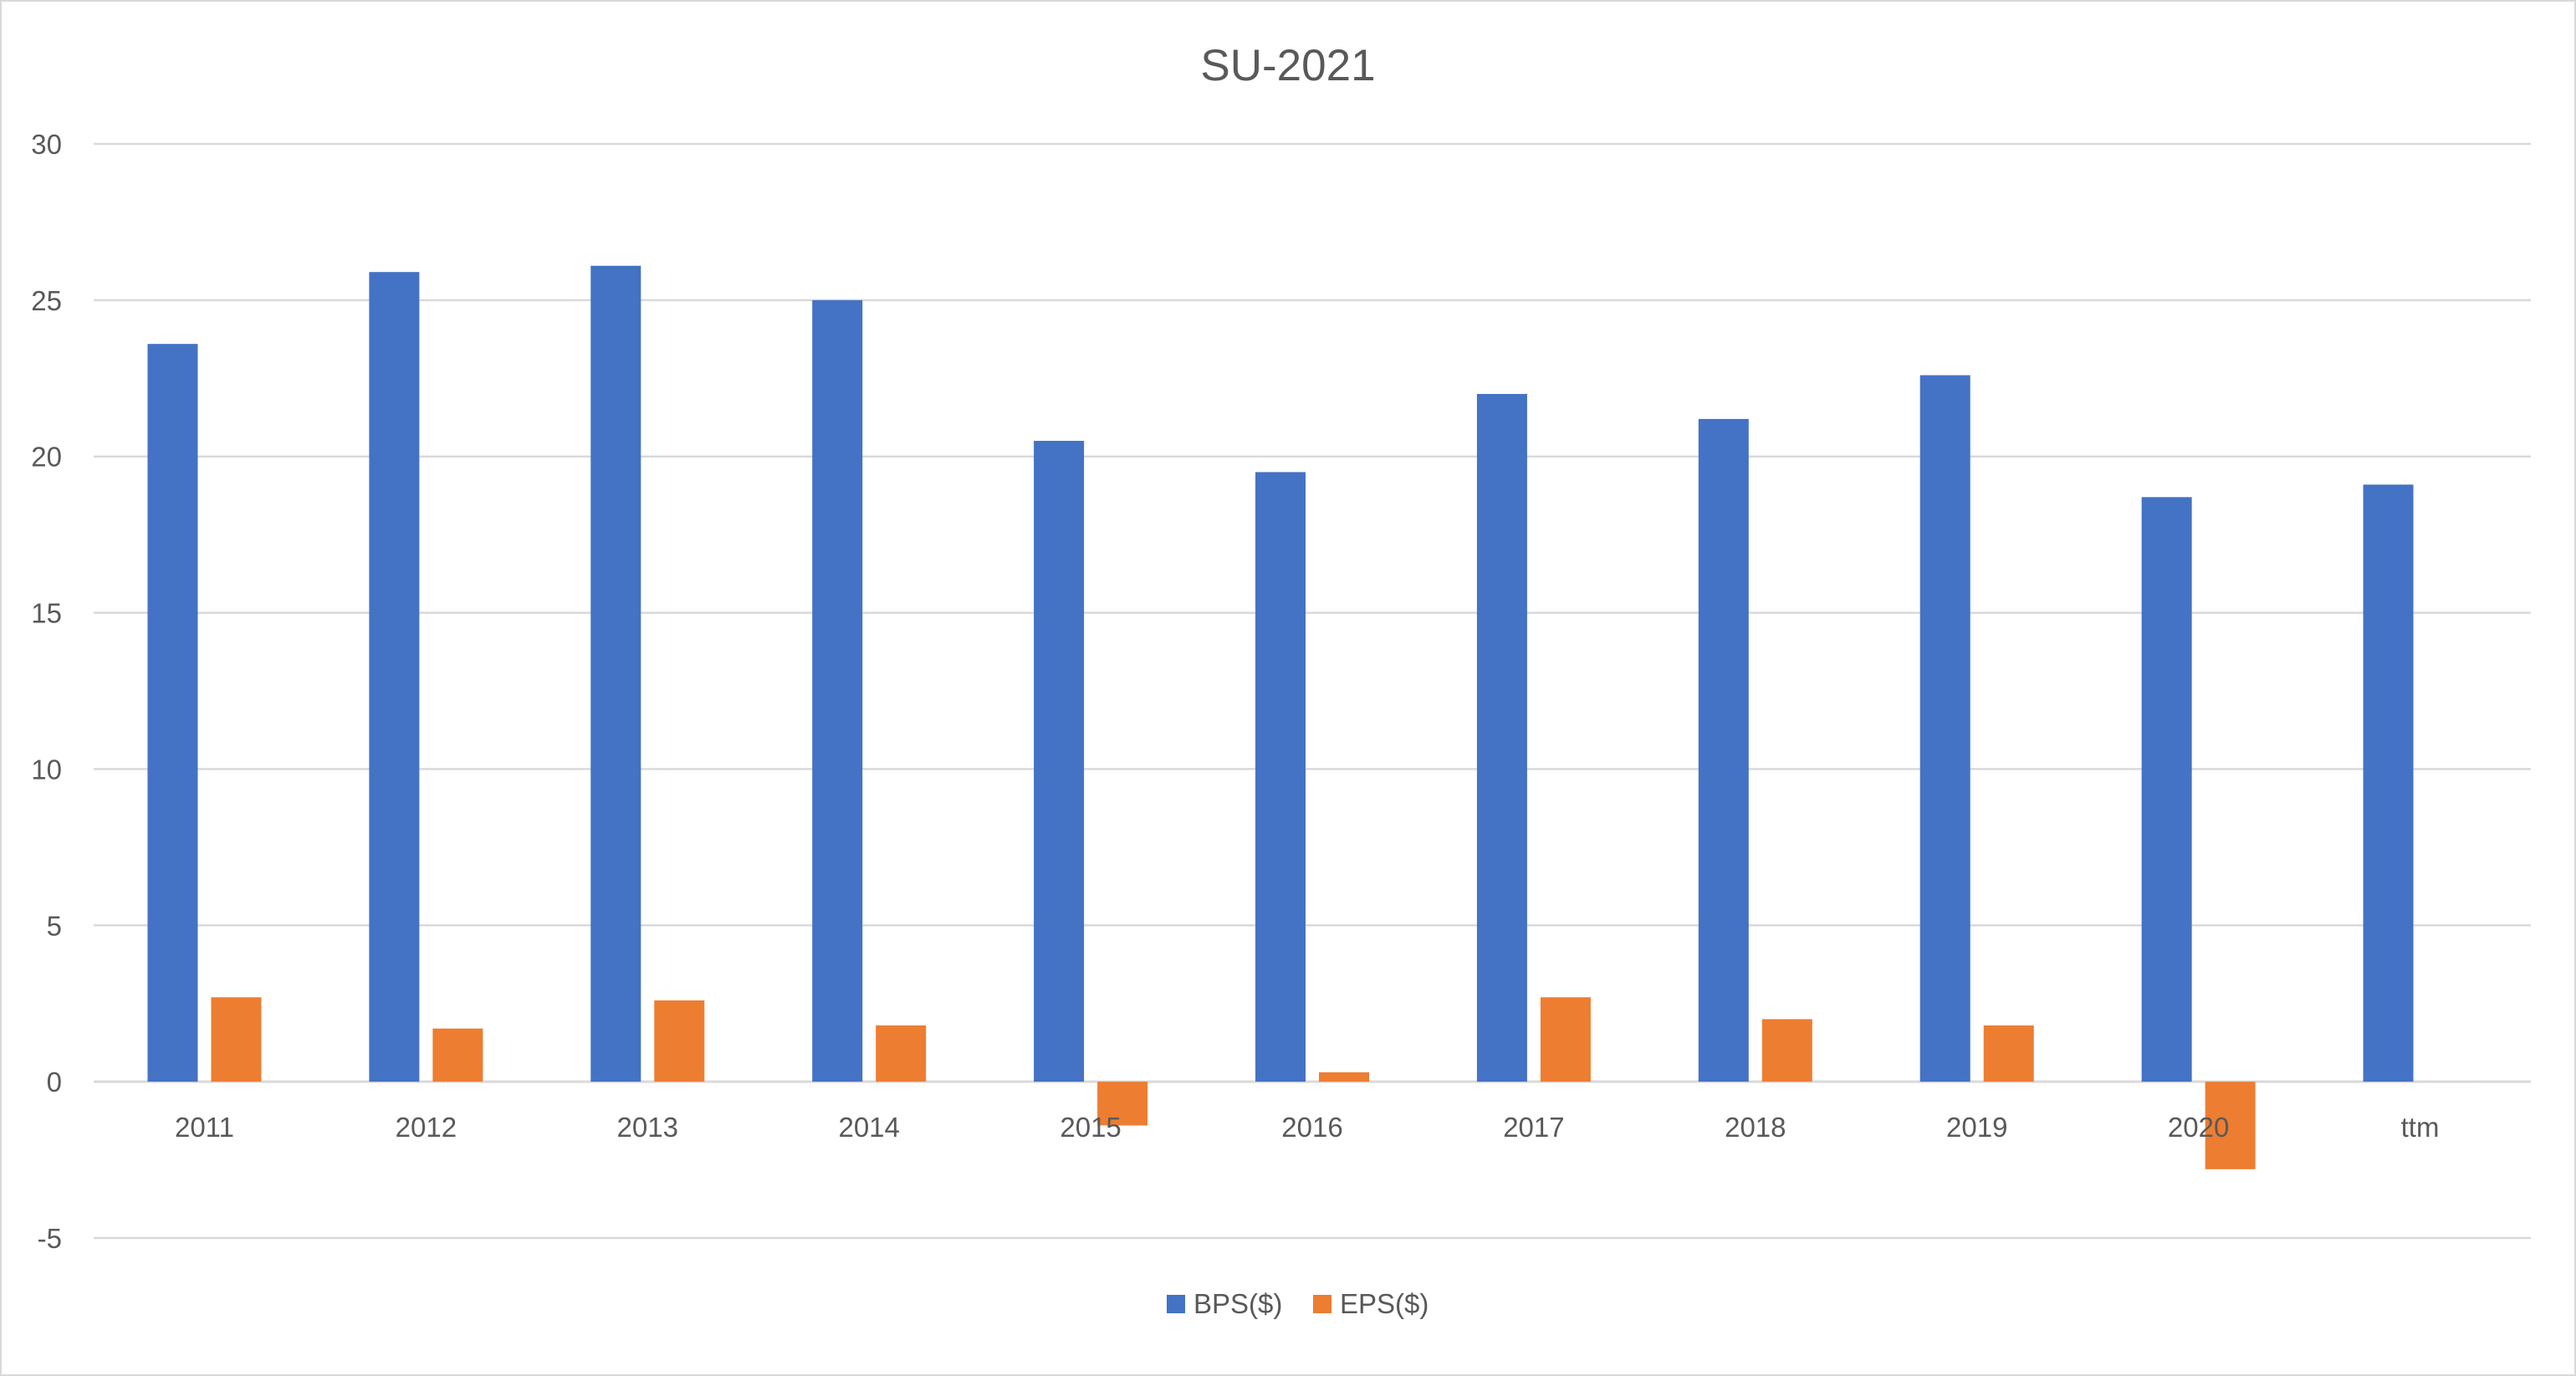 Image resolution: width=2576 pixels, height=1376 pixels. Describe the element at coordinates (1944, 728) in the screenshot. I see `bar-BPS($)-2019` at that location.